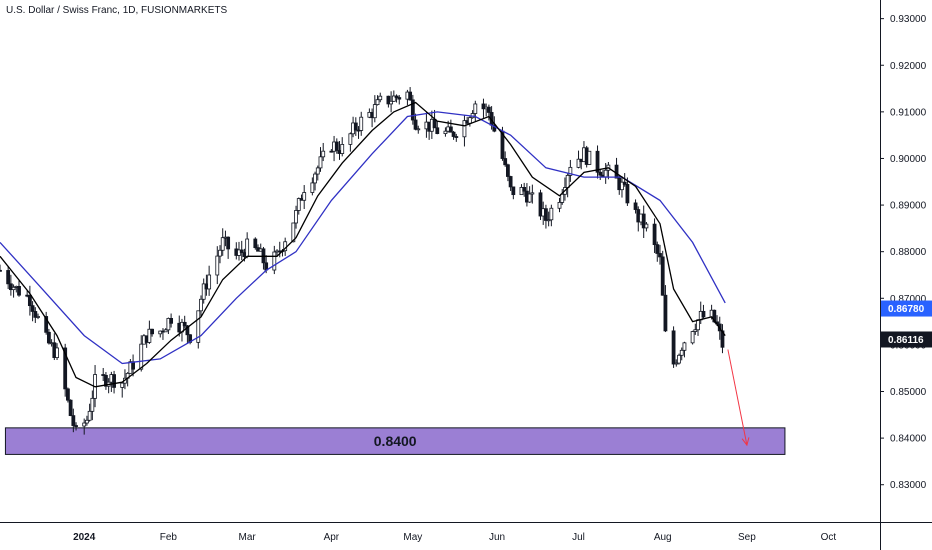  Describe the element at coordinates (497, 537) in the screenshot. I see `time-tick-label: Jun` at that location.